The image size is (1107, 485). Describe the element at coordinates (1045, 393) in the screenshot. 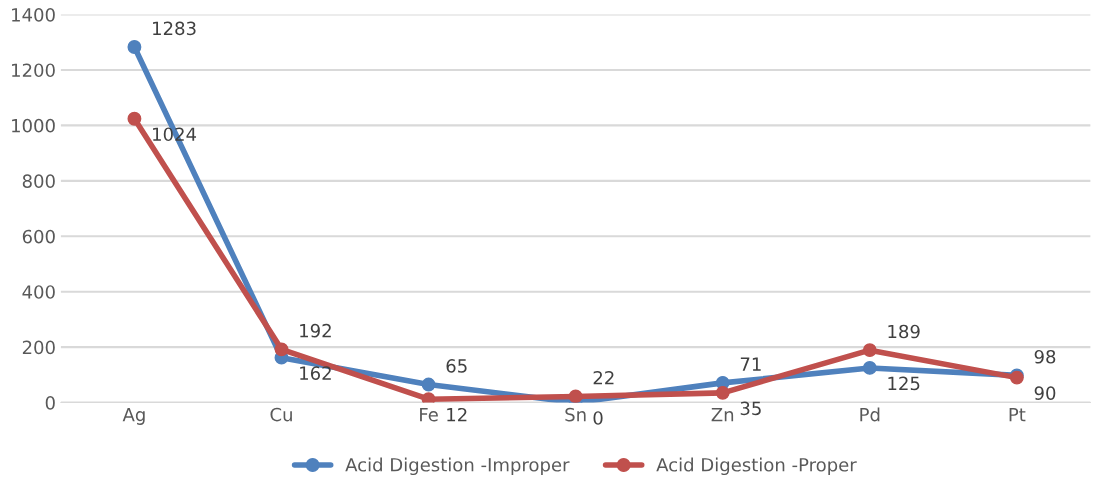

I see `data-label: 90` at that location.